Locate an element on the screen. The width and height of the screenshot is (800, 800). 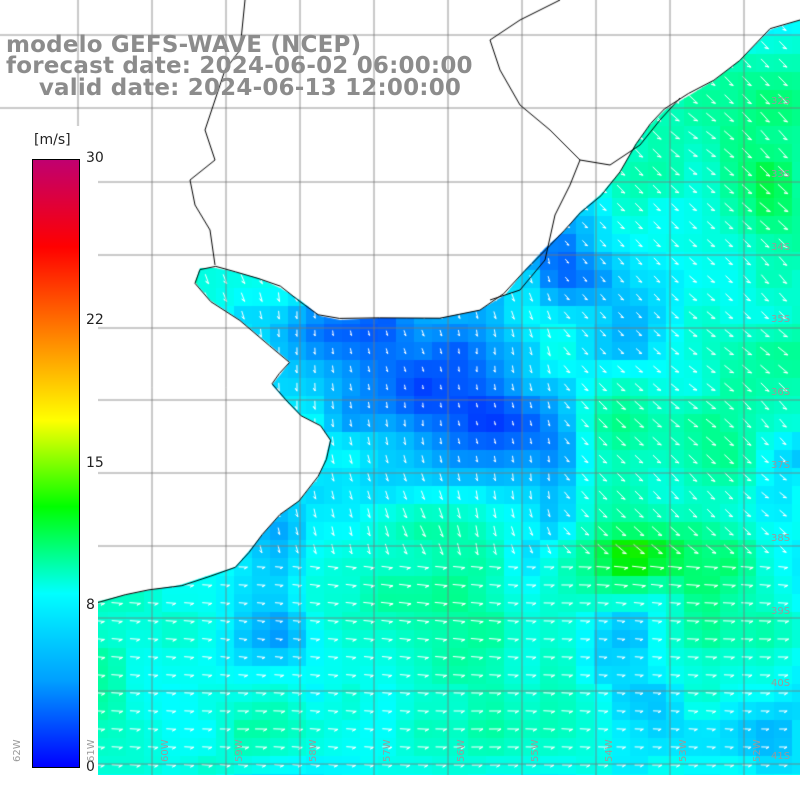
colorbar-tick-label: 0 is located at coordinates (90, 767).